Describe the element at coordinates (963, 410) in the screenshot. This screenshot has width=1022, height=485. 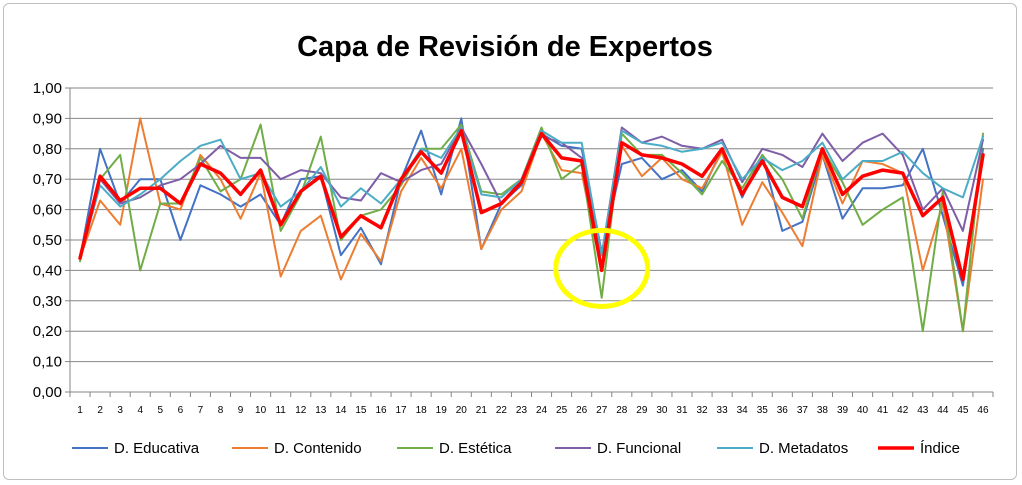
I see `x-tick-label-45: 45` at that location.